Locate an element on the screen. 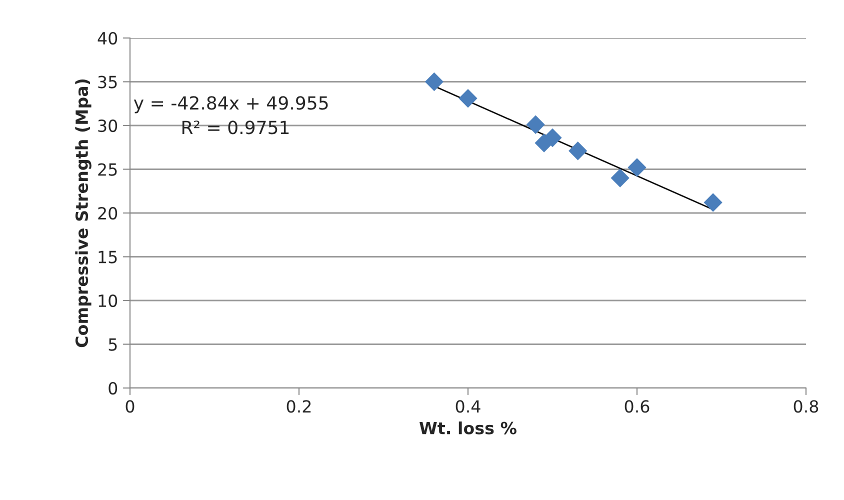  x-tick-label: 0.6 is located at coordinates (637, 406).